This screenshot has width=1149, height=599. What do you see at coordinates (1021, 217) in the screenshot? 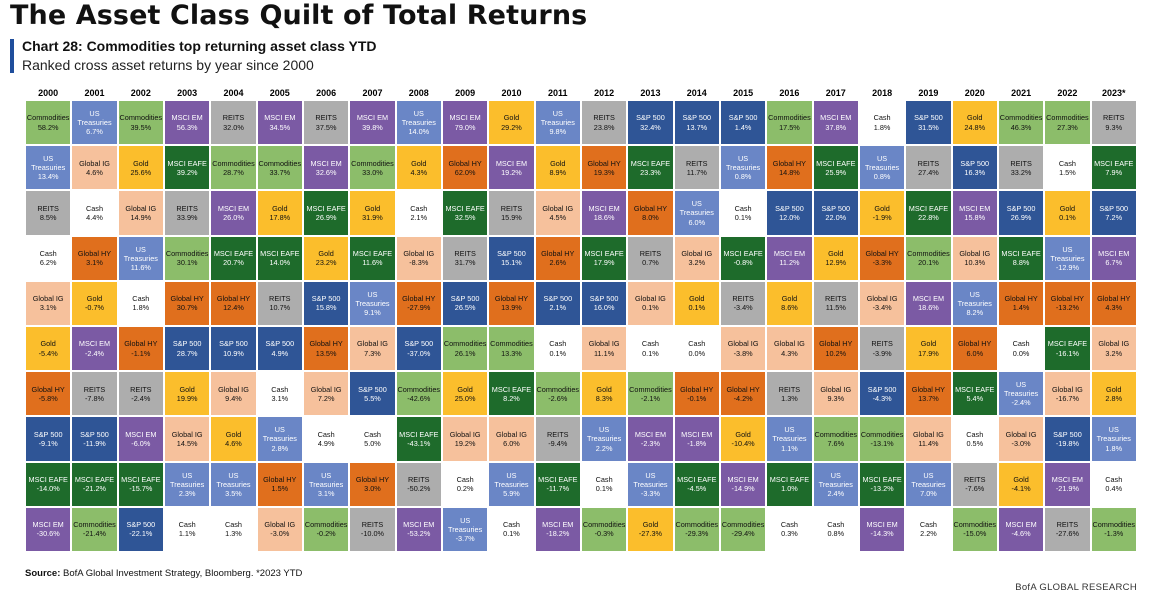
I see `return-value: 26.9%` at bounding box center [1021, 217].